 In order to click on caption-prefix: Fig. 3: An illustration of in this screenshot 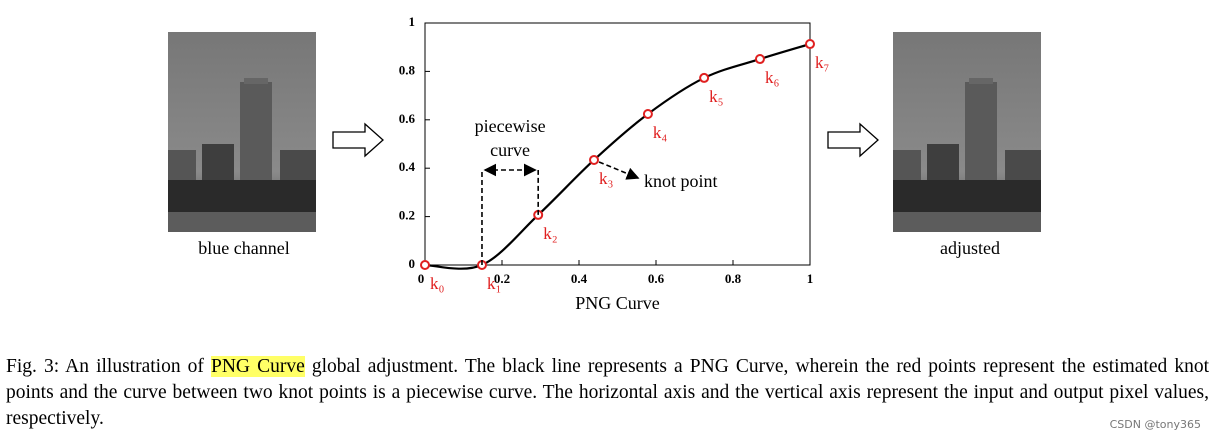, I will do `click(105, 366)`.